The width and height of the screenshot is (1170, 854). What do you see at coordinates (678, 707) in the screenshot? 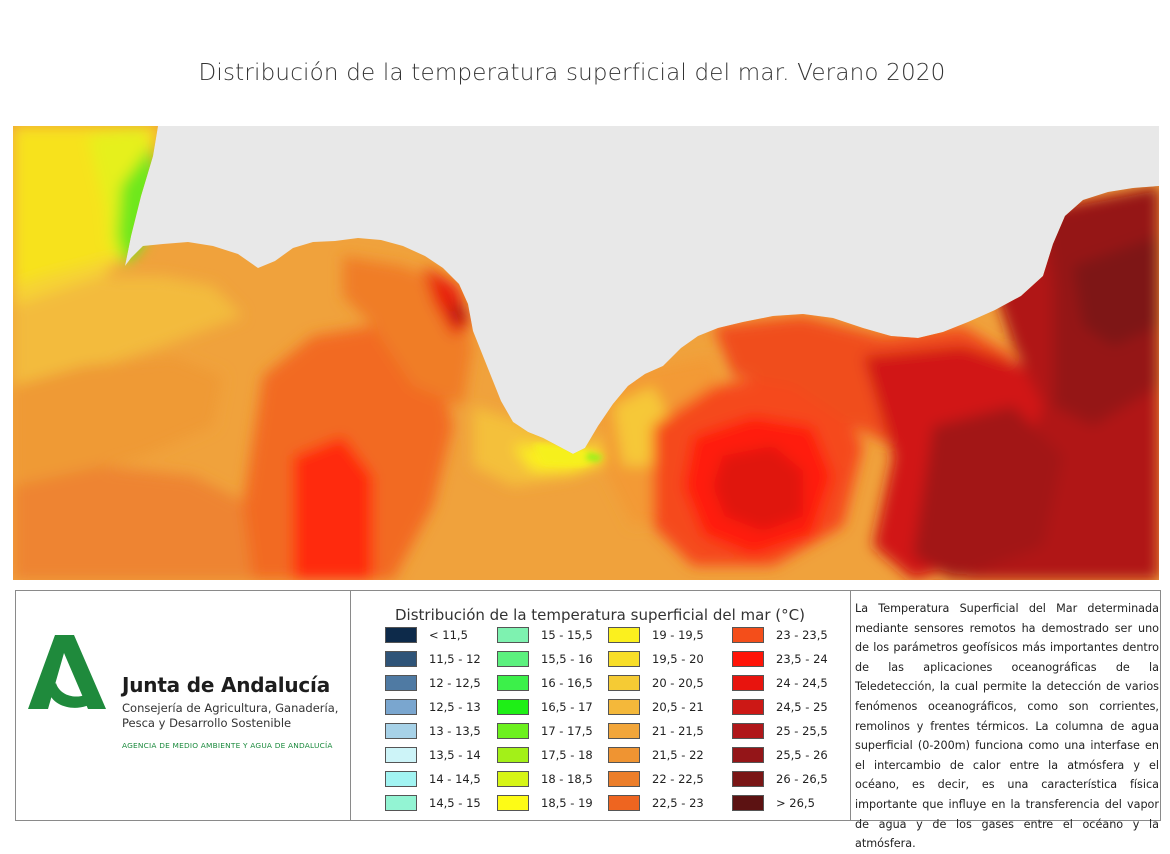
I see `legend-label: 20,5 - 21` at bounding box center [678, 707].